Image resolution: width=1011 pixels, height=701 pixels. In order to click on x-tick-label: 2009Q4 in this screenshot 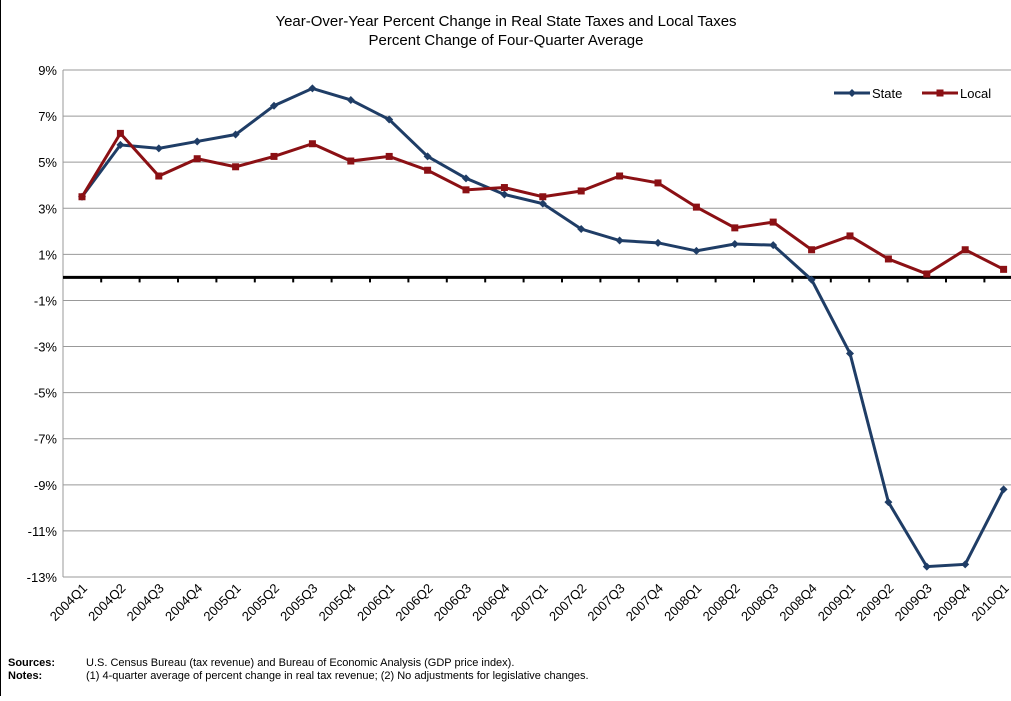, I will do `click(951, 602)`.